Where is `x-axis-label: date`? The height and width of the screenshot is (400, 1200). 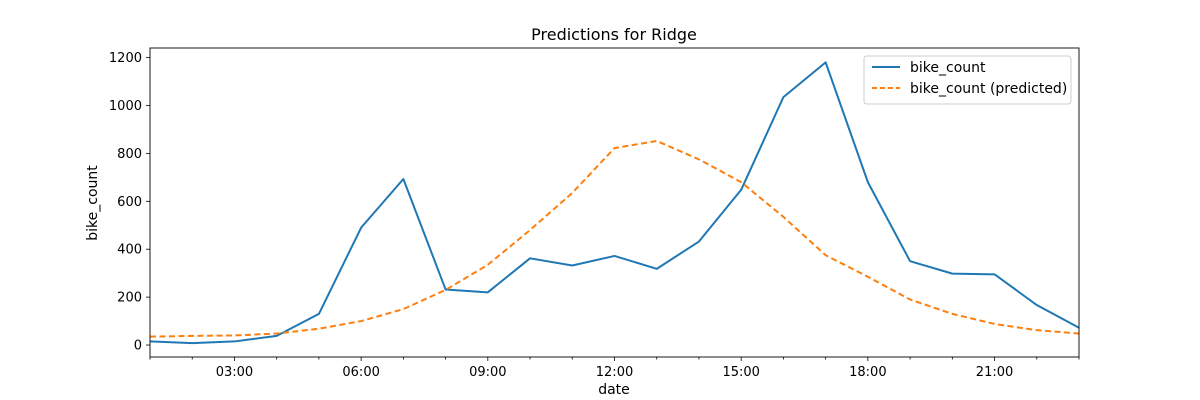 x-axis-label: date is located at coordinates (614, 390).